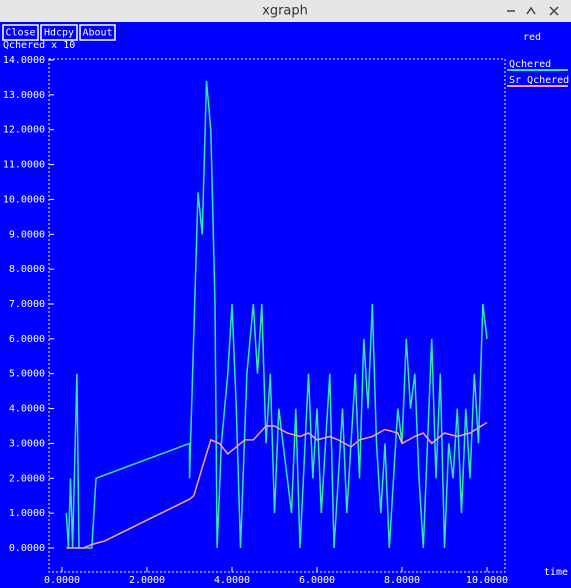 The height and width of the screenshot is (588, 571). I want to click on y-tick-label: 10.0000, so click(24, 199).